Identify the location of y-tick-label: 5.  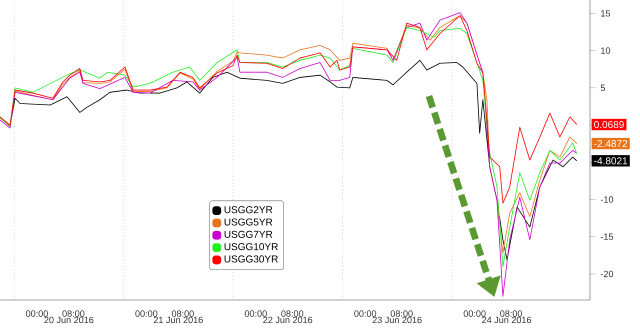
(603, 88).